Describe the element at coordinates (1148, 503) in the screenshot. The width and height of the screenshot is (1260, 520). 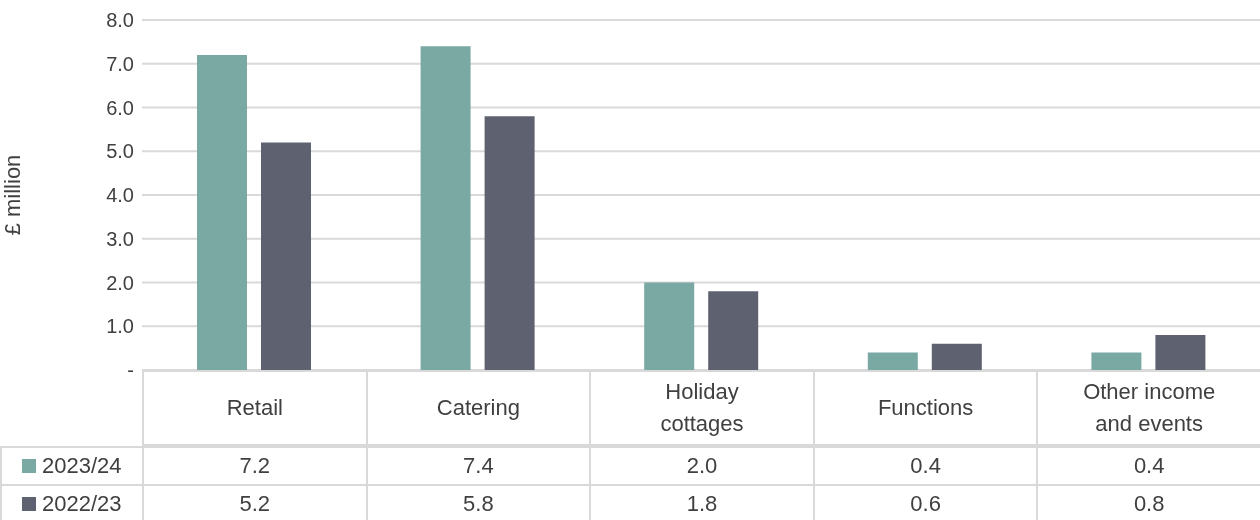
I see `data-label: 0.8` at that location.